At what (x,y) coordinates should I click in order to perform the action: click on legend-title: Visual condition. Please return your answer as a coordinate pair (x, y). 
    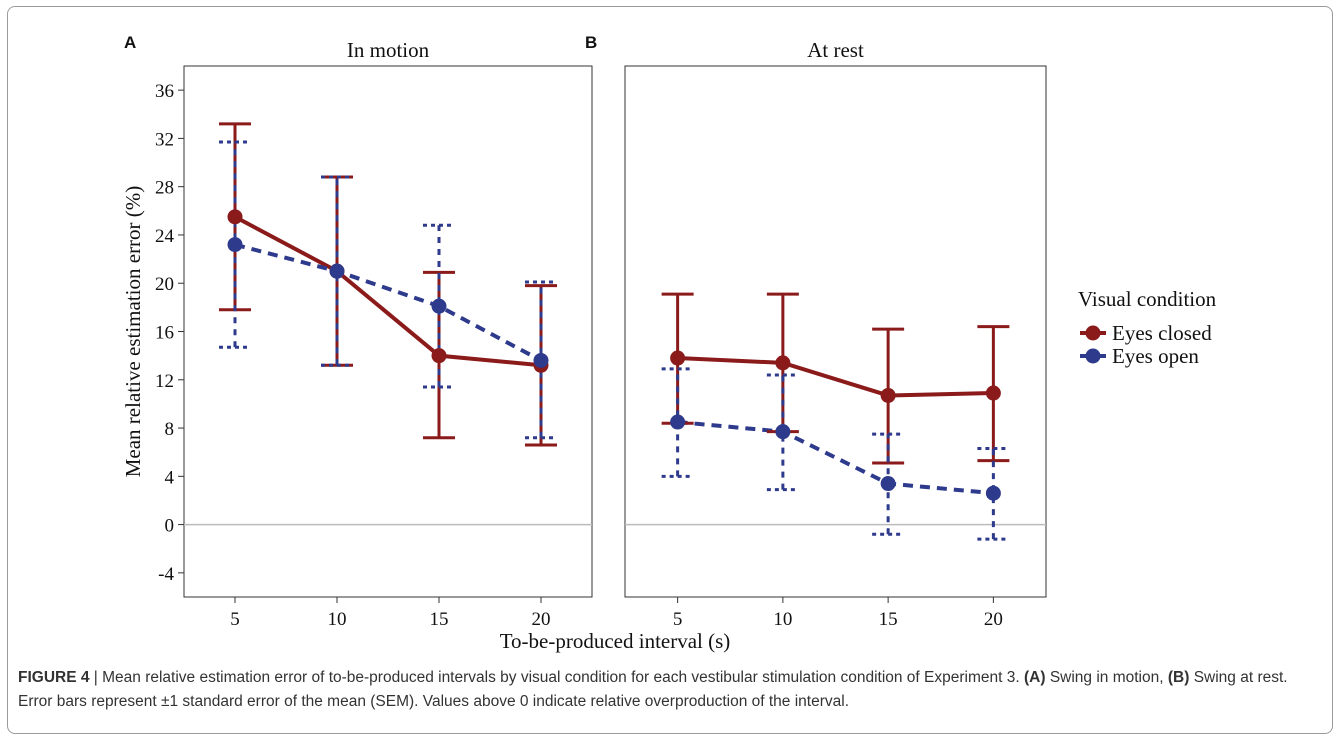
    Looking at the image, I should click on (1147, 299).